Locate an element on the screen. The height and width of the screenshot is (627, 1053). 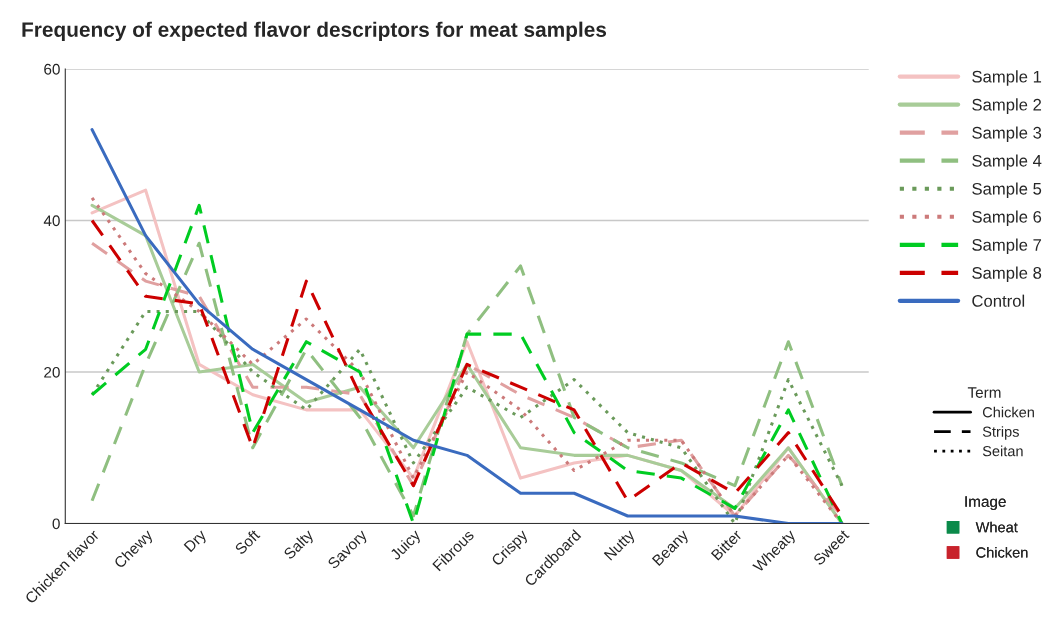
chart-title: Frequency of expected flavor descriptors for meat samples is located at coordinates (314, 31).